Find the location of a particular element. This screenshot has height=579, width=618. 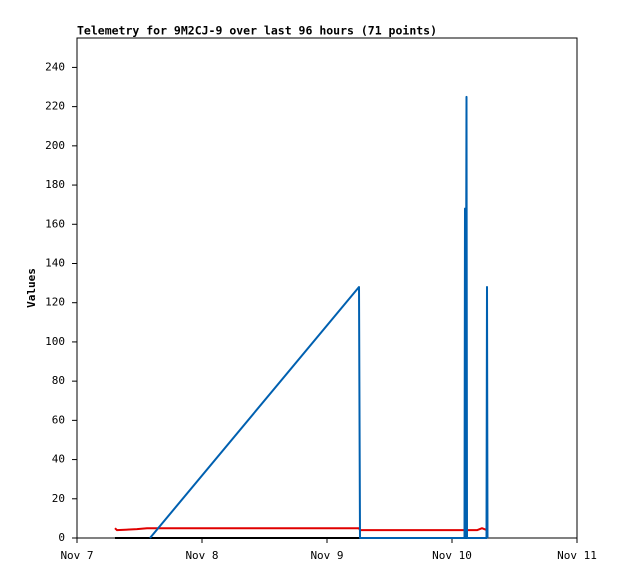

y-tick-label: 100 is located at coordinates (55, 341).